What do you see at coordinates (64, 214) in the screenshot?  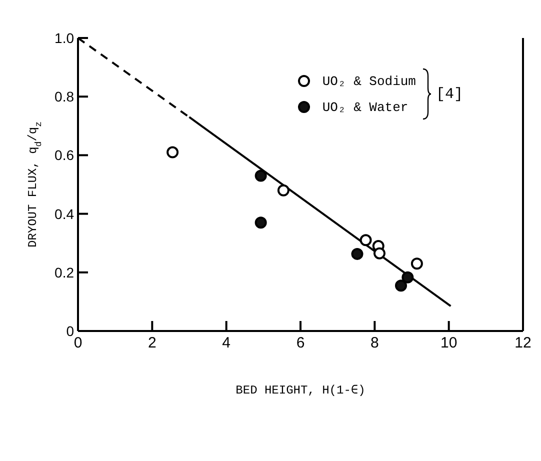 I see `y-tick-label: 0.4` at bounding box center [64, 214].